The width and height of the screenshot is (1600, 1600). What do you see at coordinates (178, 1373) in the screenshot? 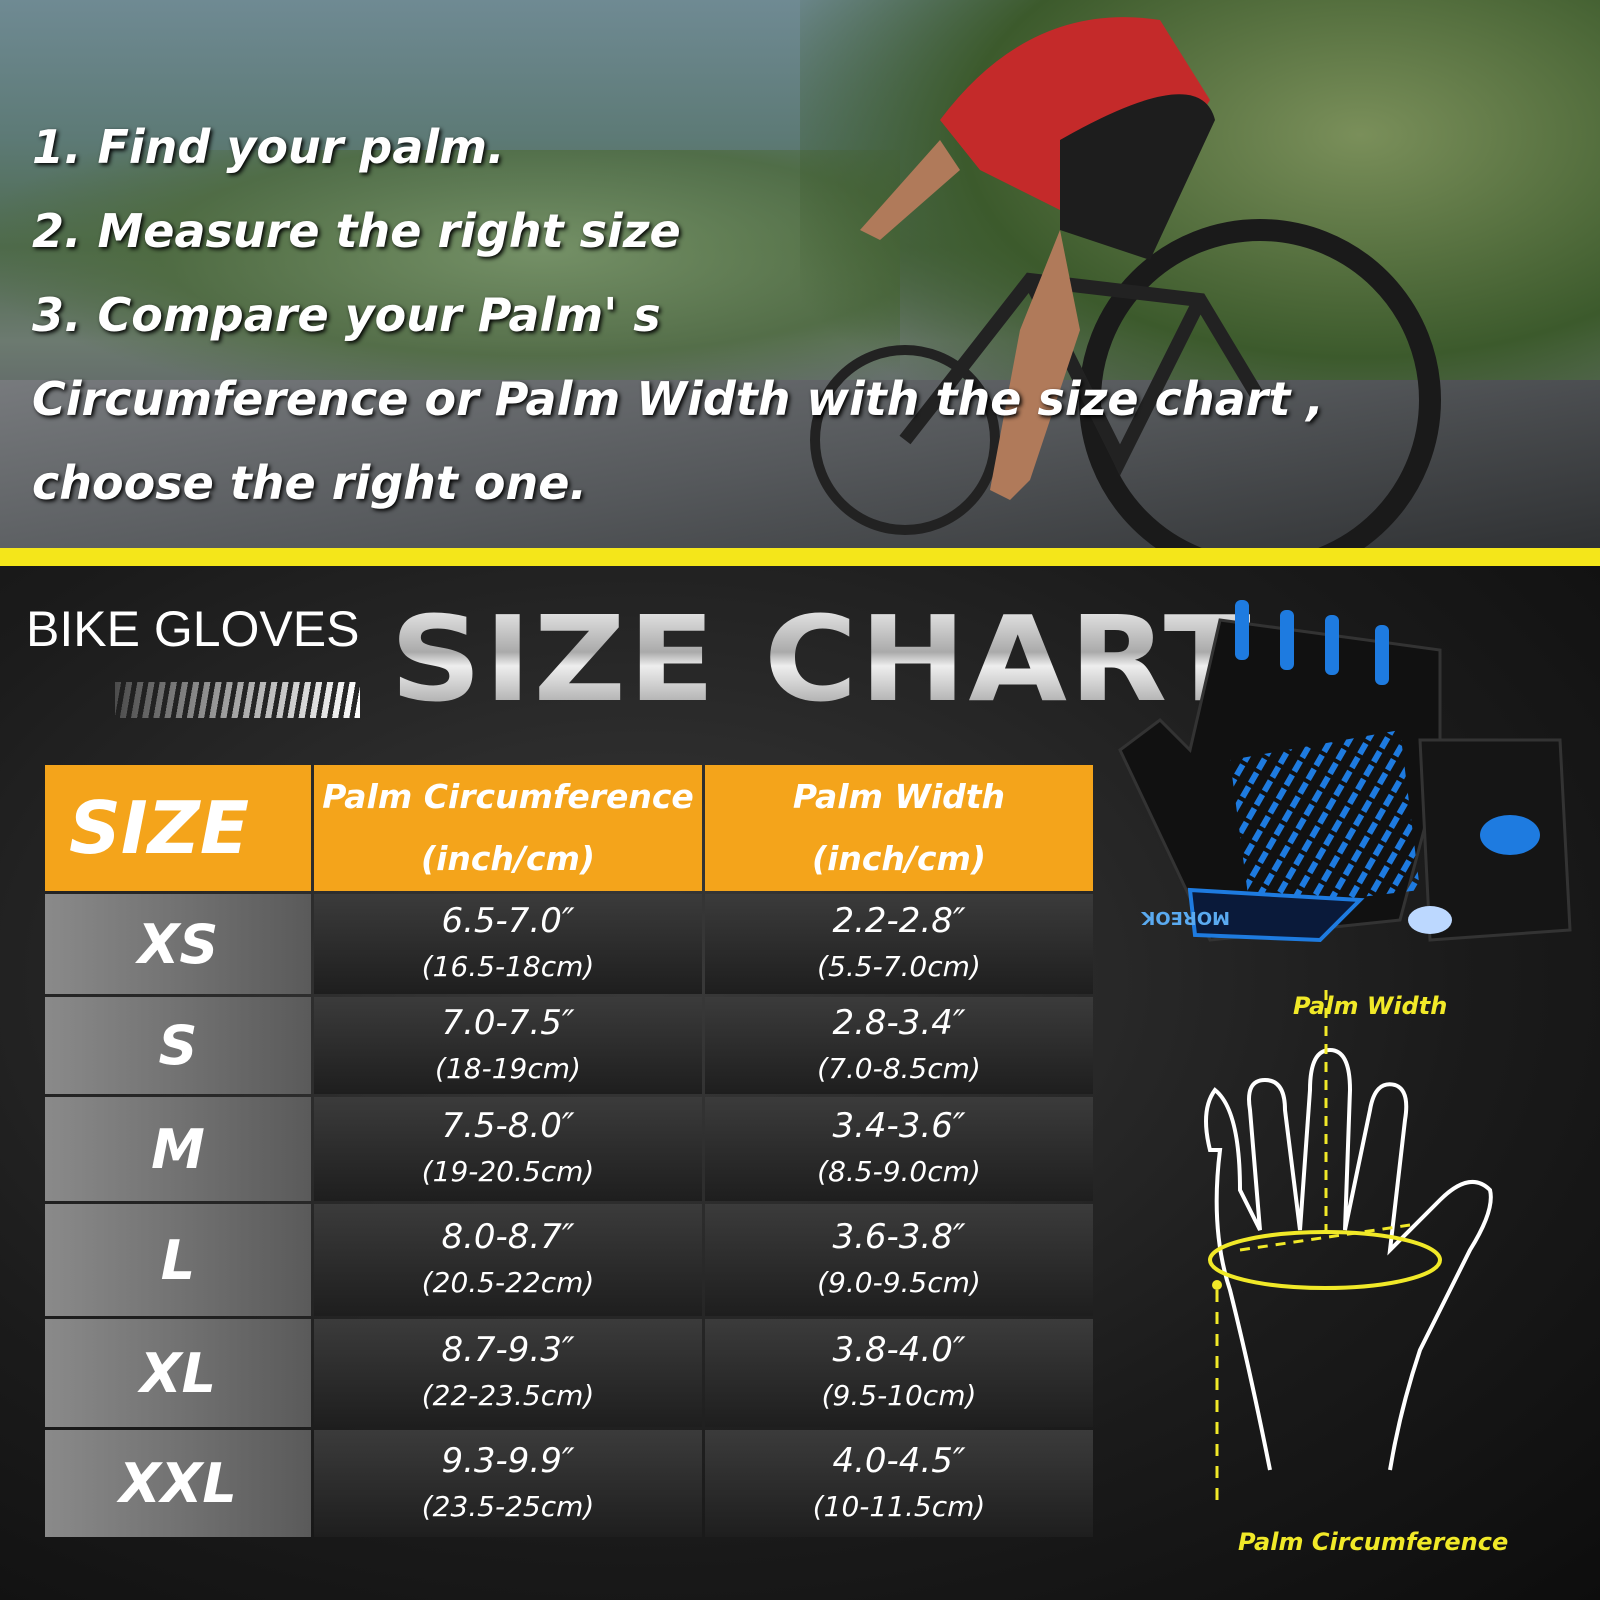
I see `size-cell: XL` at bounding box center [178, 1373].